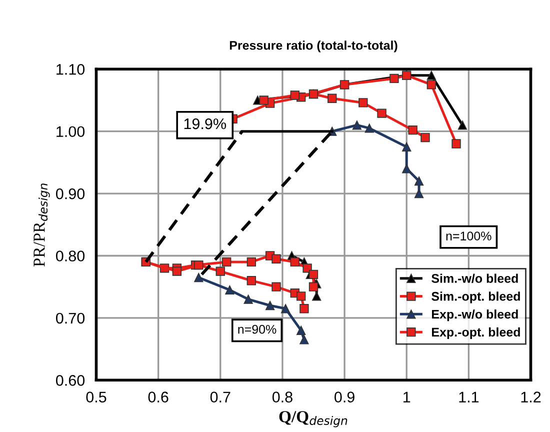  Describe the element at coordinates (282, 397) in the screenshot. I see `x-tick-label: 0.8` at that location.